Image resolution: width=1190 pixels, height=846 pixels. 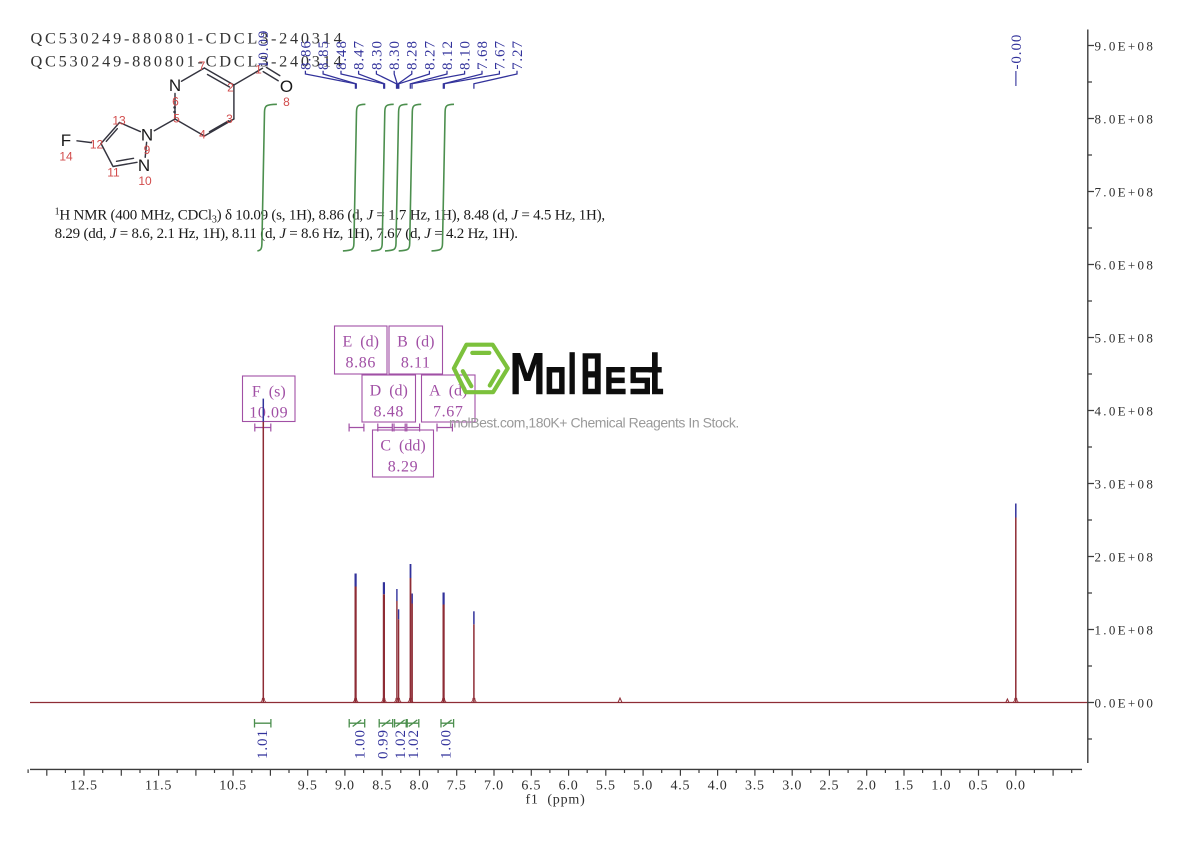 What do you see at coordinates (420, 786) in the screenshot?
I see `svg-text: 8.0` at bounding box center [420, 786].